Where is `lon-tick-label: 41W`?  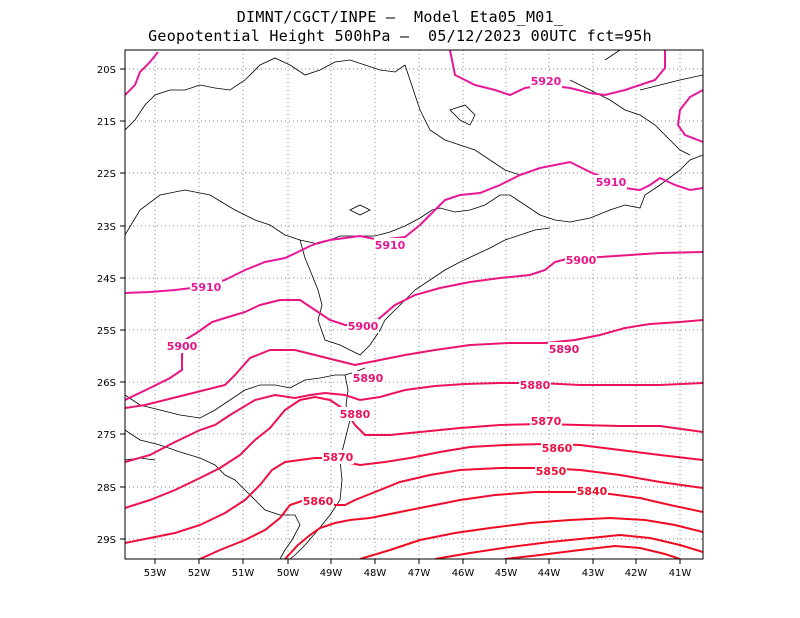 lon-tick-label: 41W is located at coordinates (680, 573).